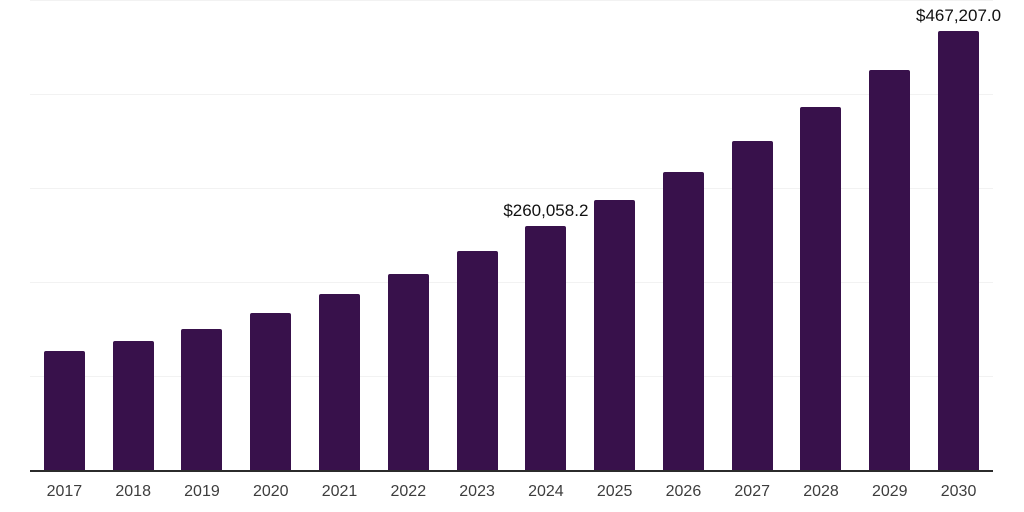 This screenshot has width=1024, height=512. What do you see at coordinates (202, 491) in the screenshot?
I see `x-tick-2019: 2019` at bounding box center [202, 491].